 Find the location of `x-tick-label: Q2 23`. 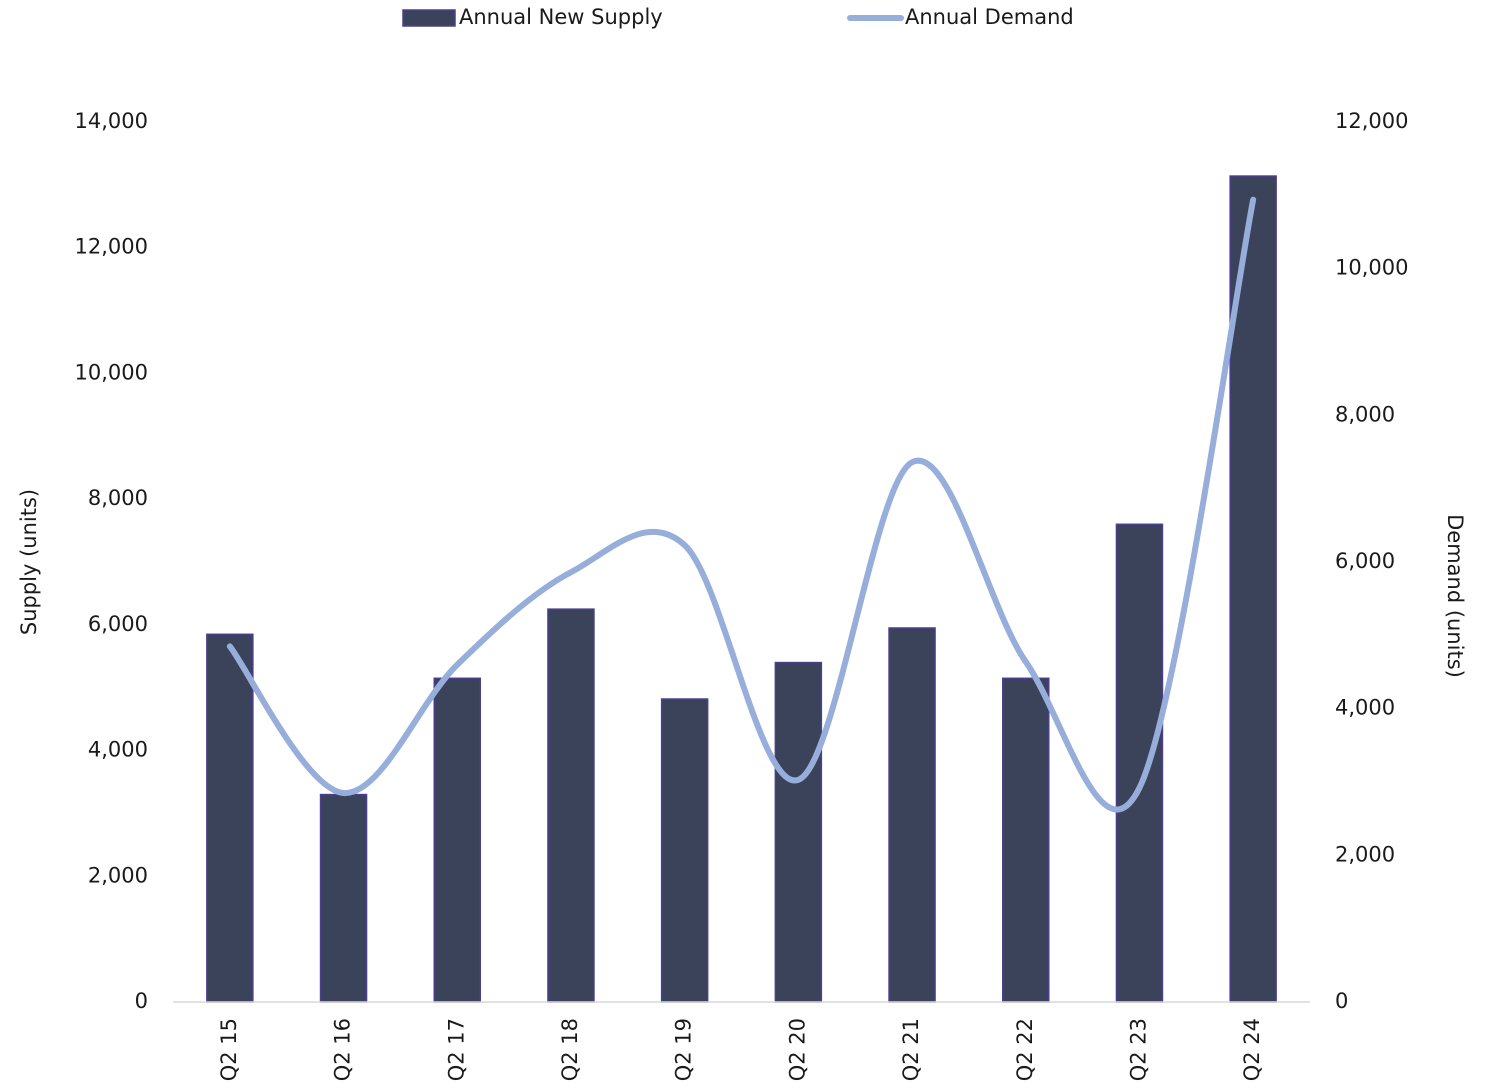

x-tick-label: Q2 23 is located at coordinates (1138, 1049).